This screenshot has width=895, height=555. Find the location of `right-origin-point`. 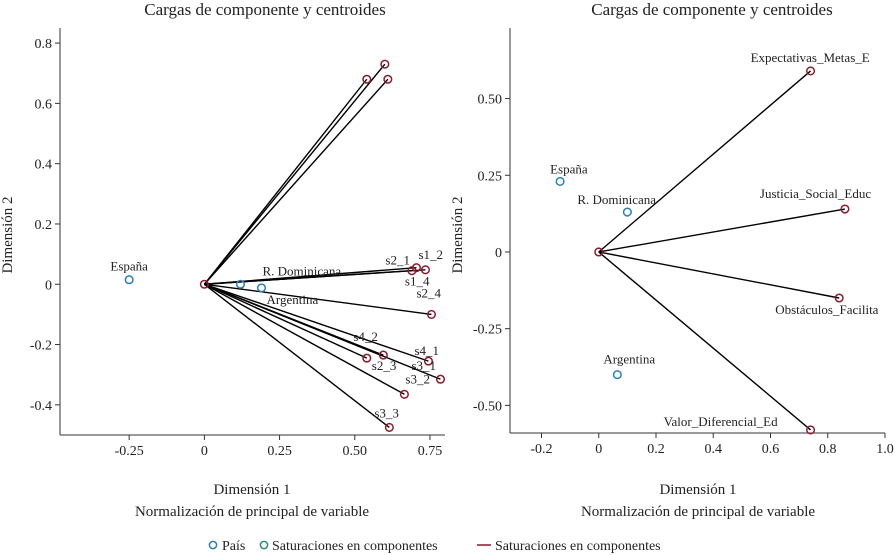

right-origin-point is located at coordinates (599, 252).